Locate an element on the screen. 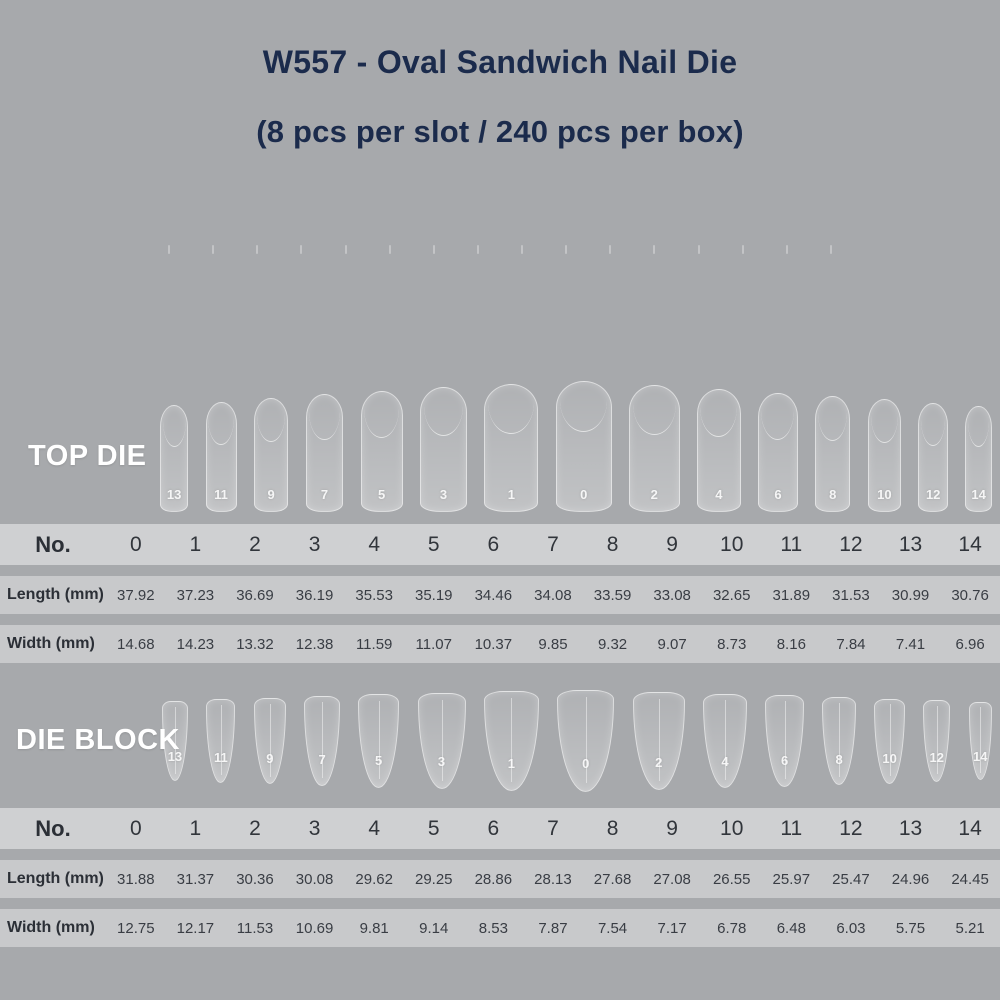 The image size is (1000, 1000). value-cell-len: 34.46 is located at coordinates (493, 595).